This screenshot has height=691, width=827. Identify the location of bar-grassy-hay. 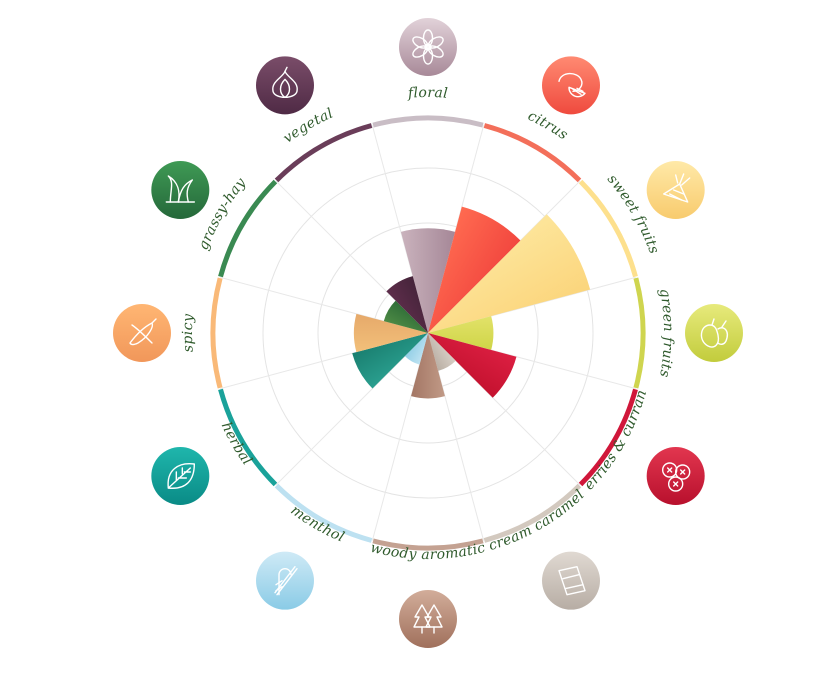
(405, 316).